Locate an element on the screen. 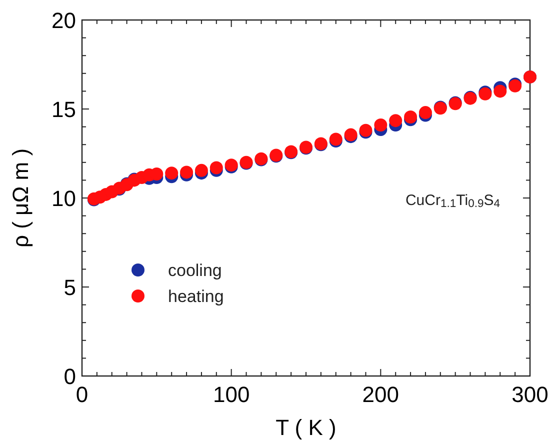 This screenshot has width=556, height=447. y-tick-label: 5 is located at coordinates (70, 287).